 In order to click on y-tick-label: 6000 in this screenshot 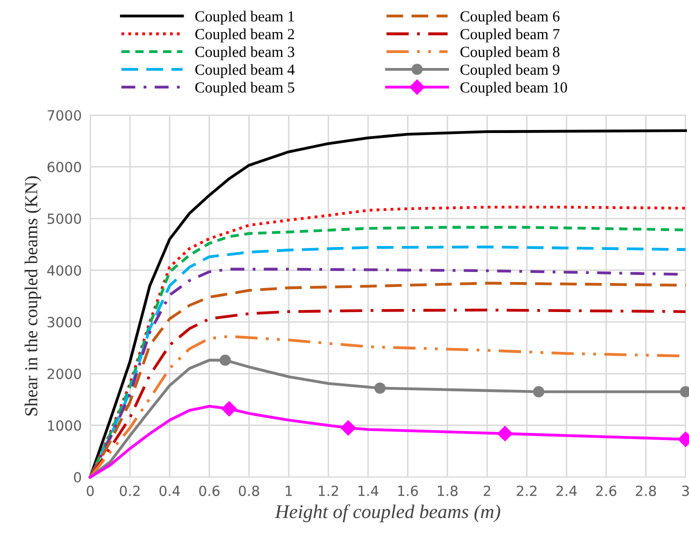, I will do `click(65, 167)`.